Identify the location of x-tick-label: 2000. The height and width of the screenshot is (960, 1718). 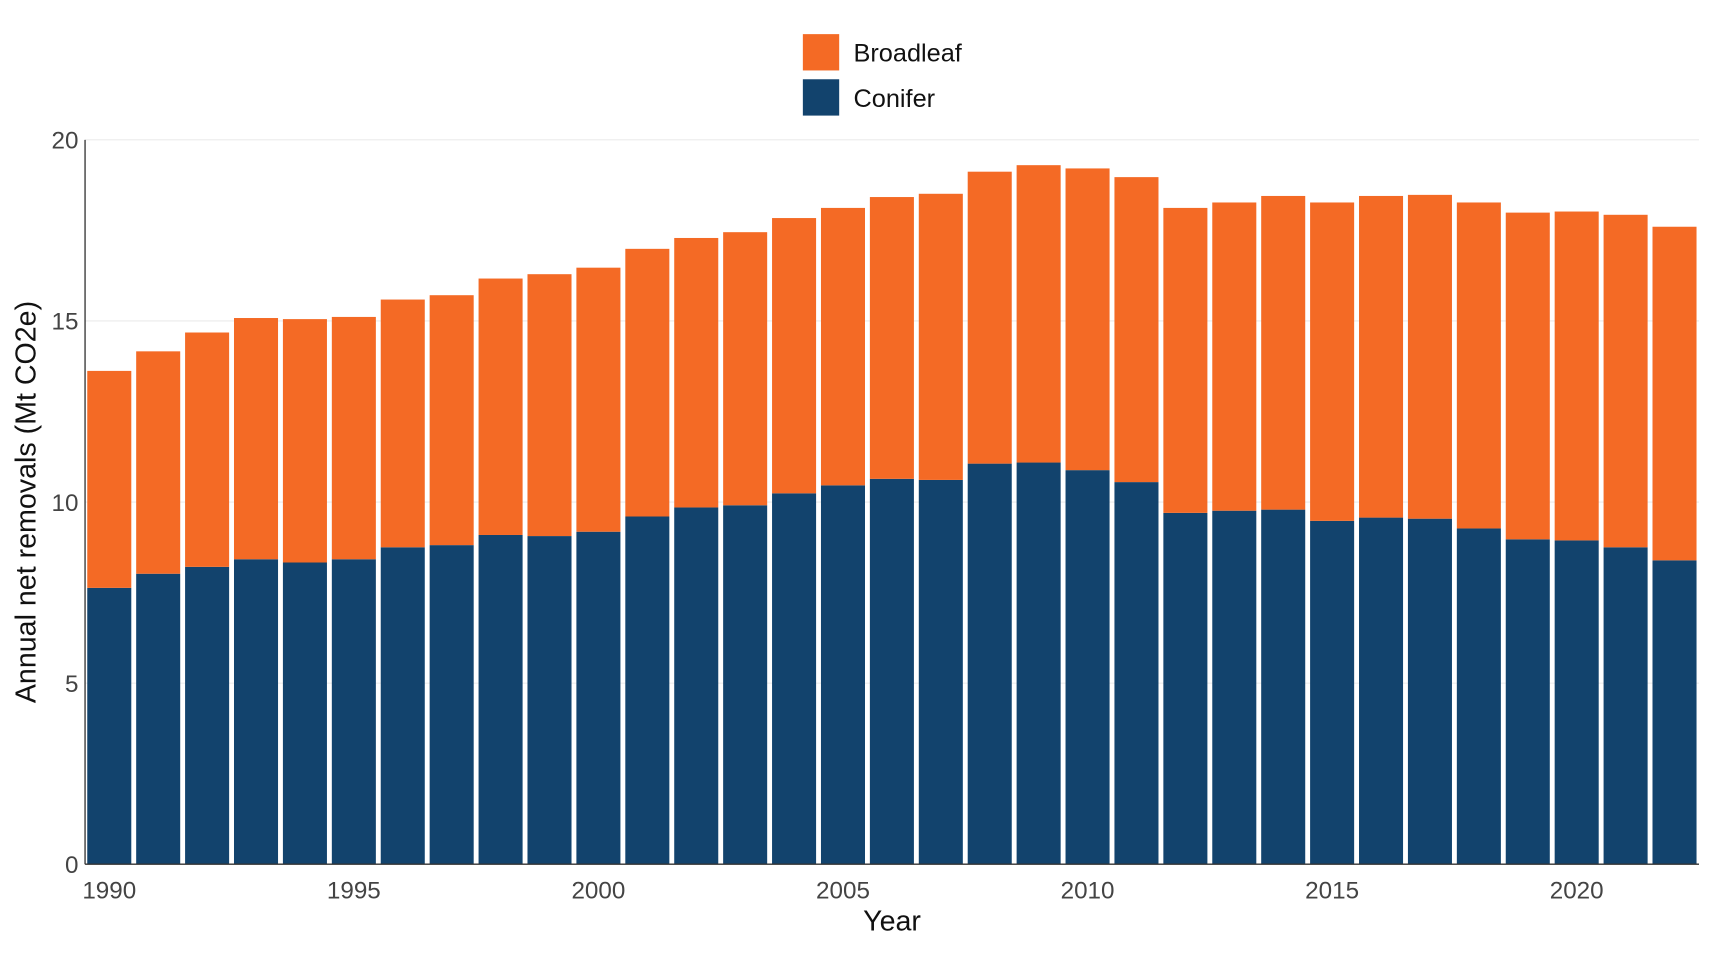
(598, 890).